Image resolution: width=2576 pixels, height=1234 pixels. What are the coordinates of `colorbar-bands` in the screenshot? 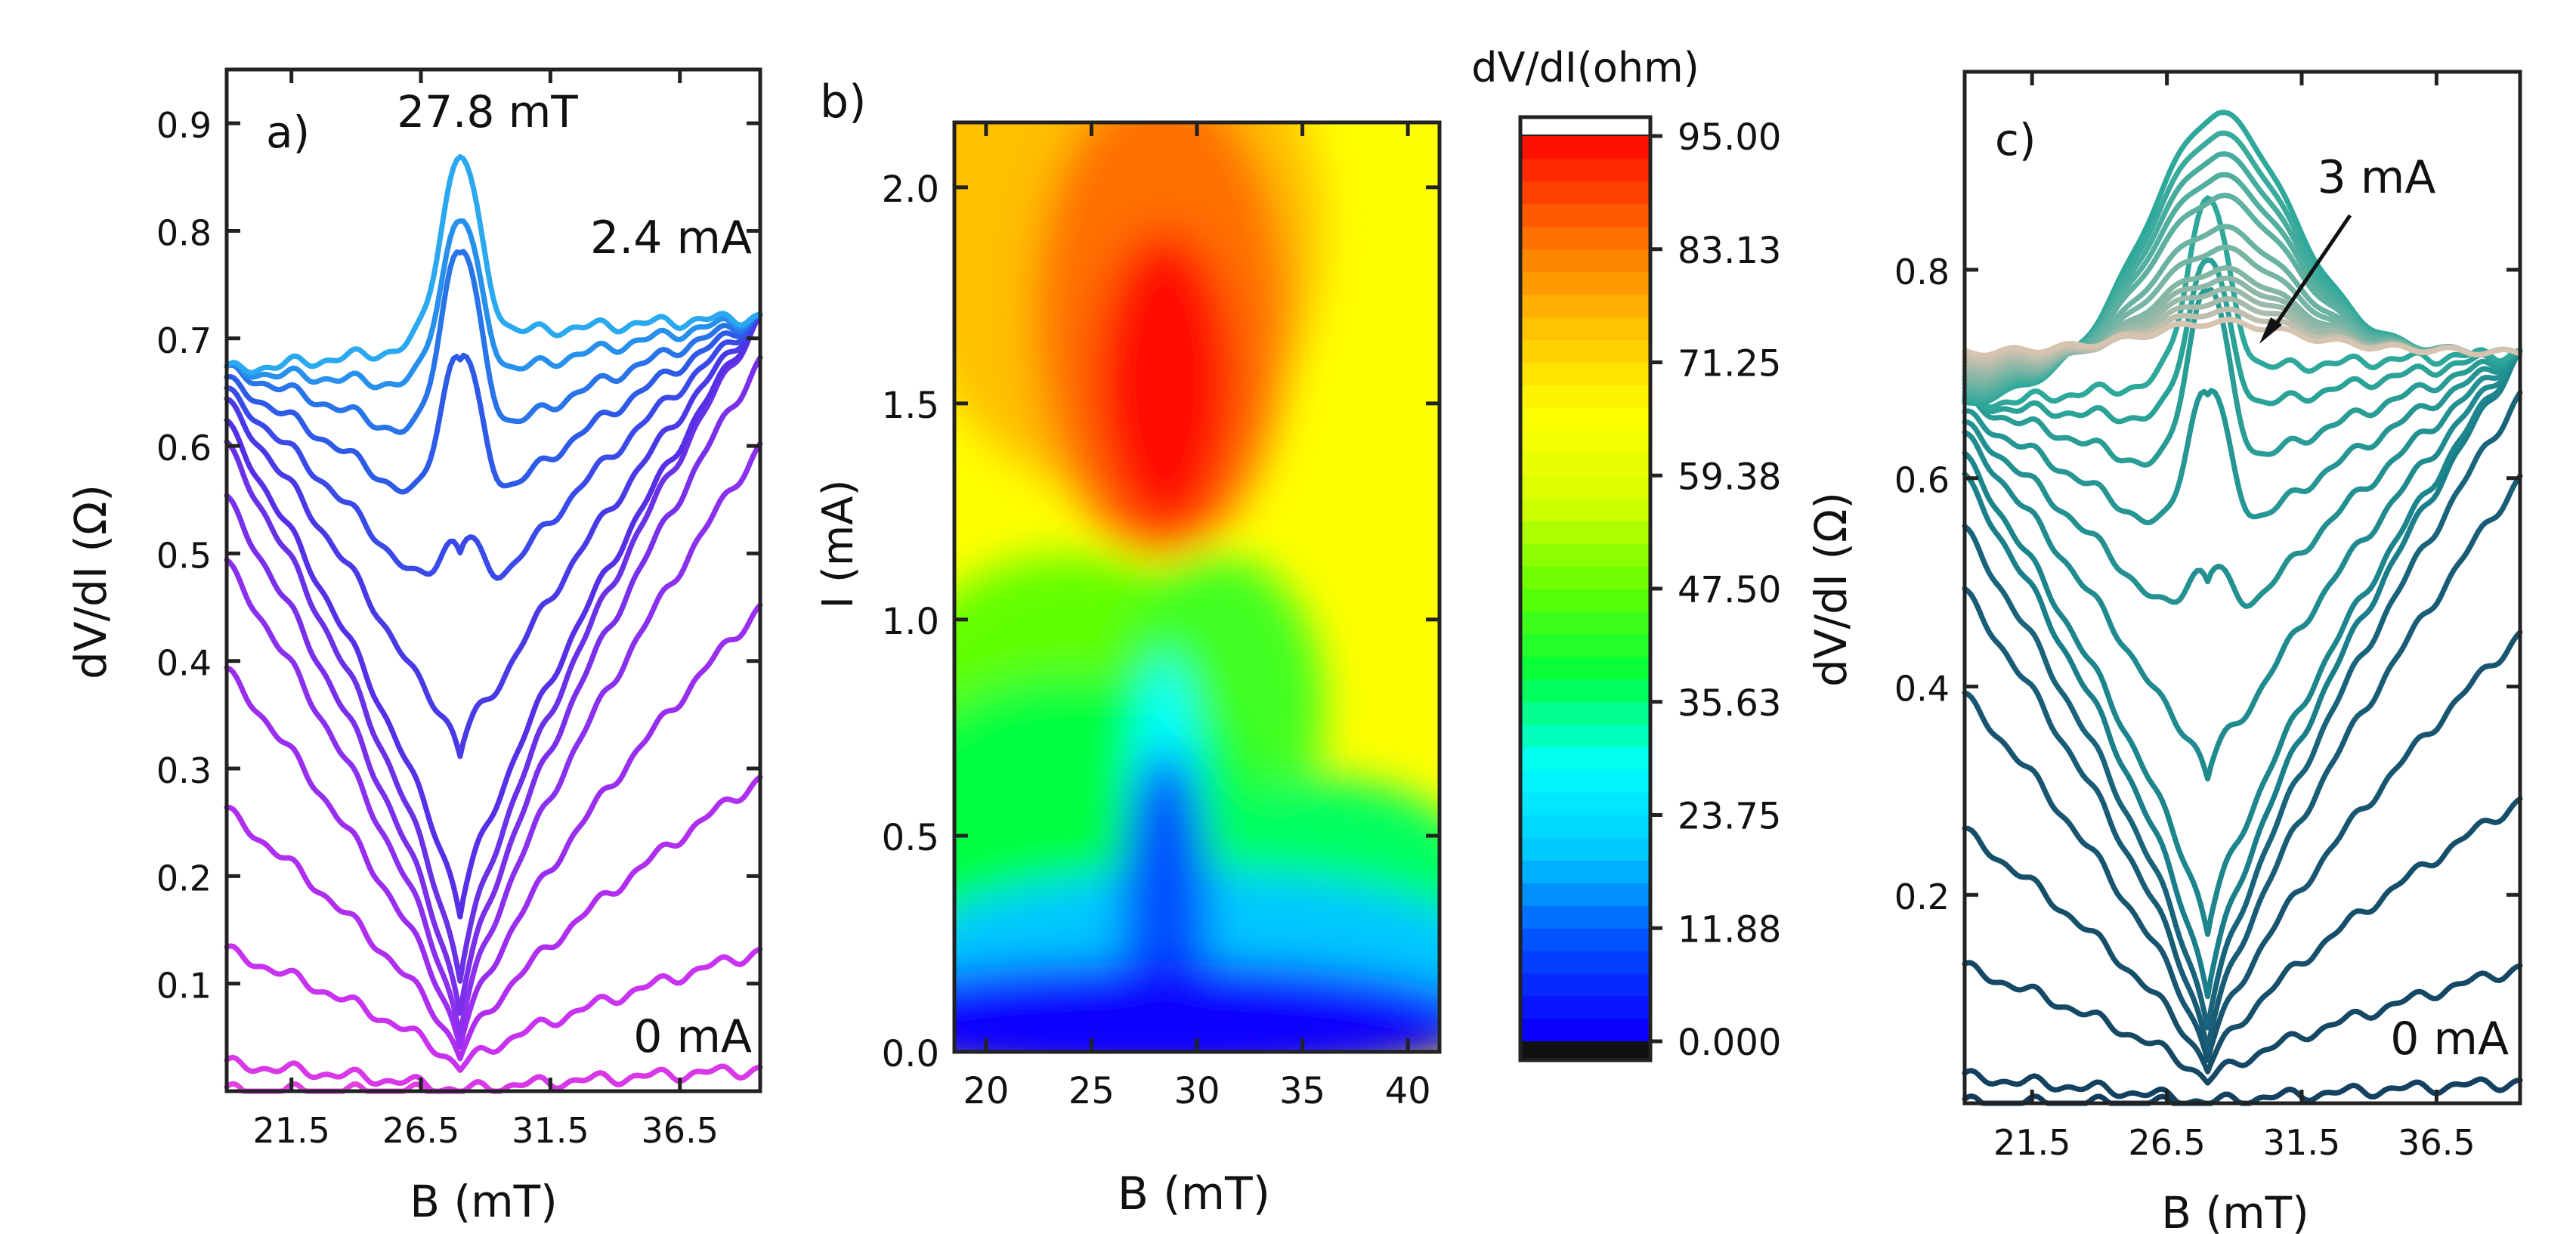 It's located at (1585, 589).